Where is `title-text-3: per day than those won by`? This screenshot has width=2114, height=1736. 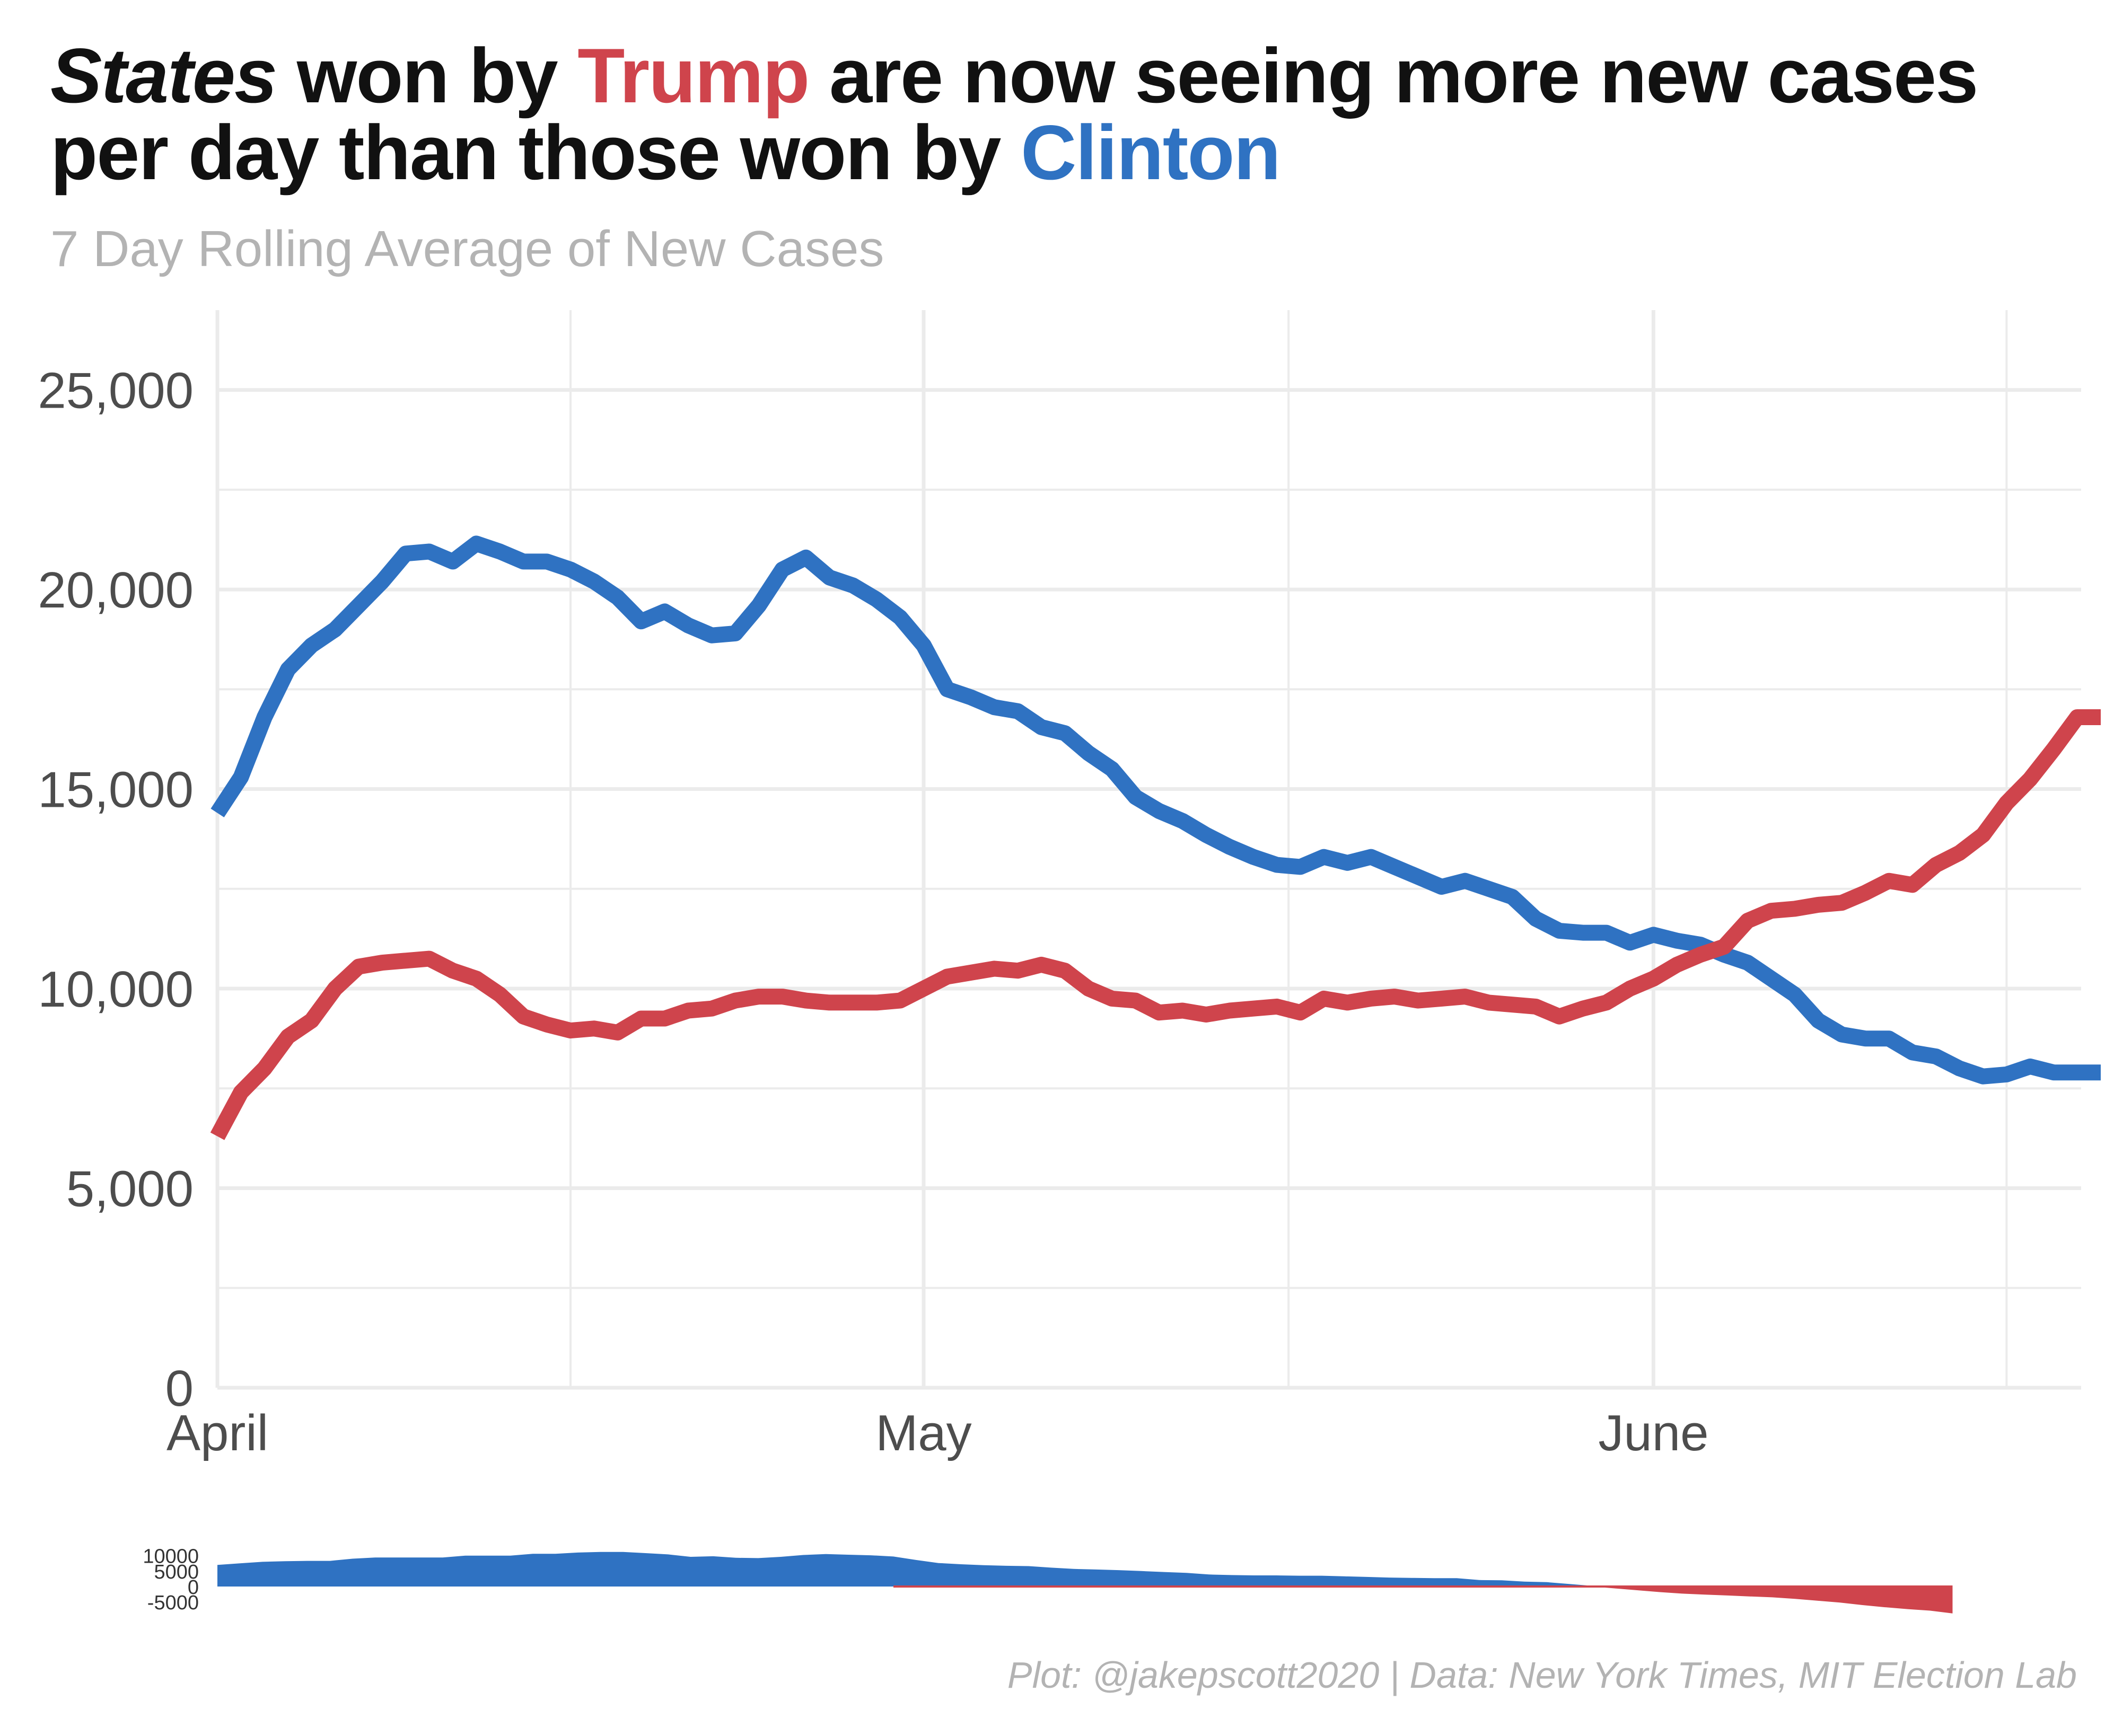 title-text-3: per day than those won by is located at coordinates (535, 152).